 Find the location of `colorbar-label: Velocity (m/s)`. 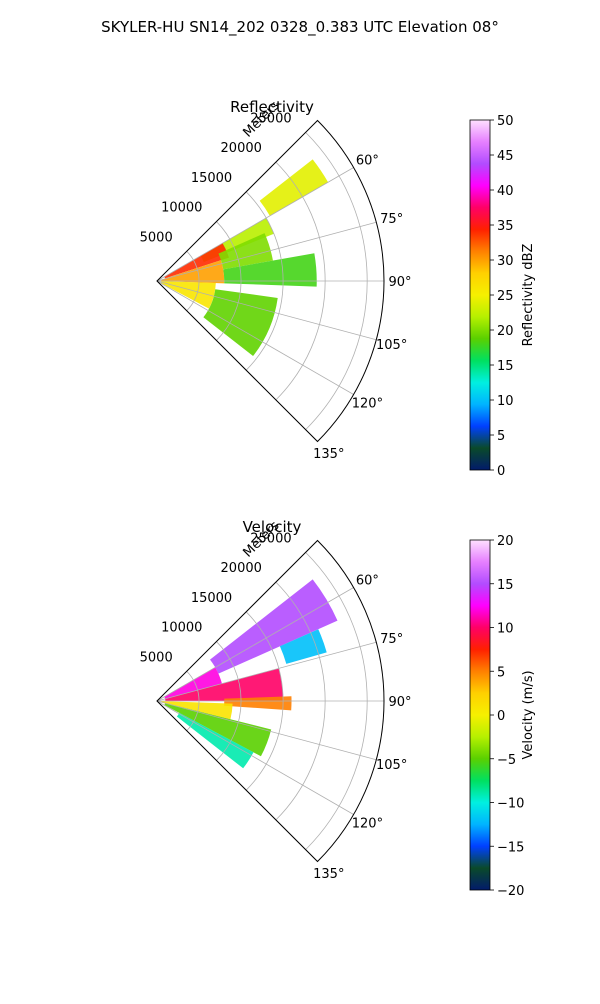

colorbar-label: Velocity (m/s) is located at coordinates (528, 714).